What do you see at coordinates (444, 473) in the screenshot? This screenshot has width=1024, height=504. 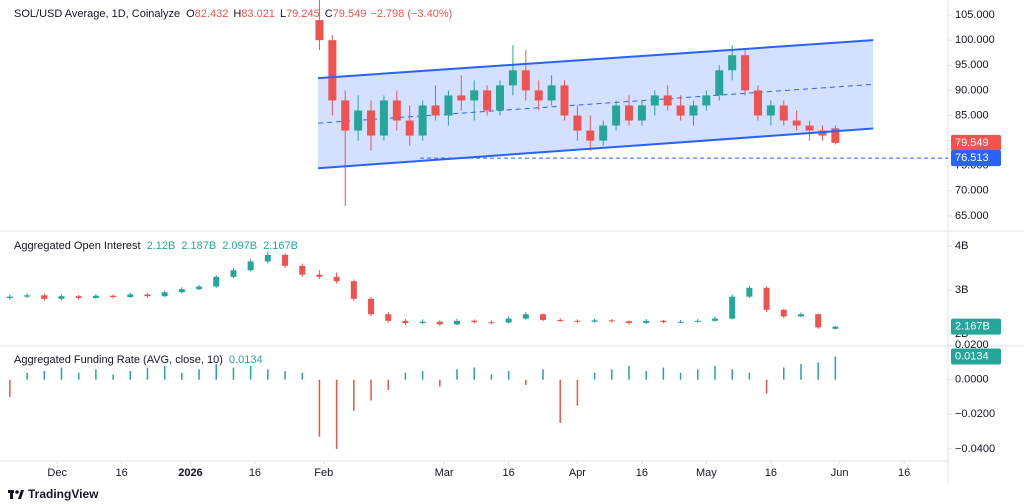 I see `x-tick-label: Mar` at bounding box center [444, 473].